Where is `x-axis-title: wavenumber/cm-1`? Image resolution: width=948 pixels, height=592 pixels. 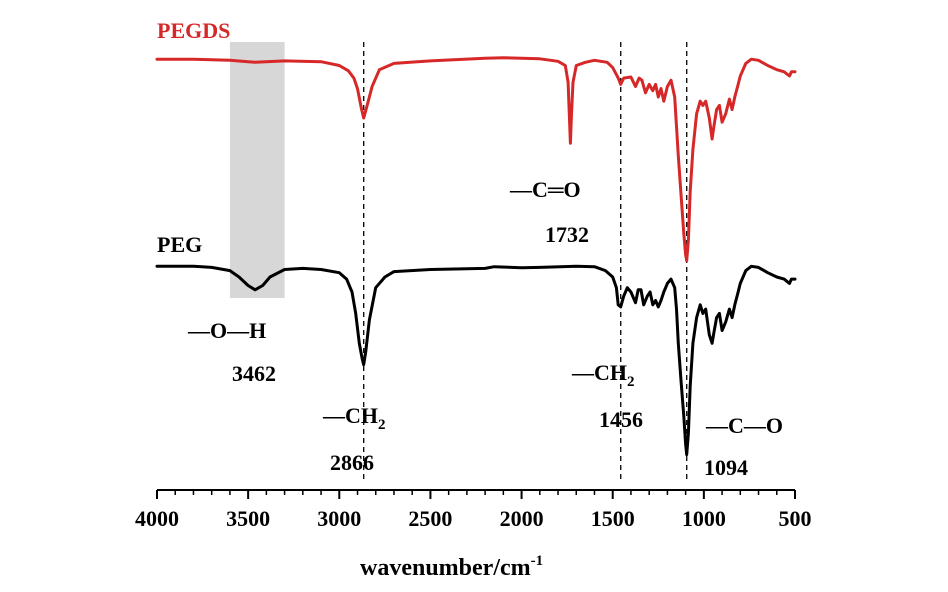 x-axis-title: wavenumber/cm-1 is located at coordinates (451, 567).